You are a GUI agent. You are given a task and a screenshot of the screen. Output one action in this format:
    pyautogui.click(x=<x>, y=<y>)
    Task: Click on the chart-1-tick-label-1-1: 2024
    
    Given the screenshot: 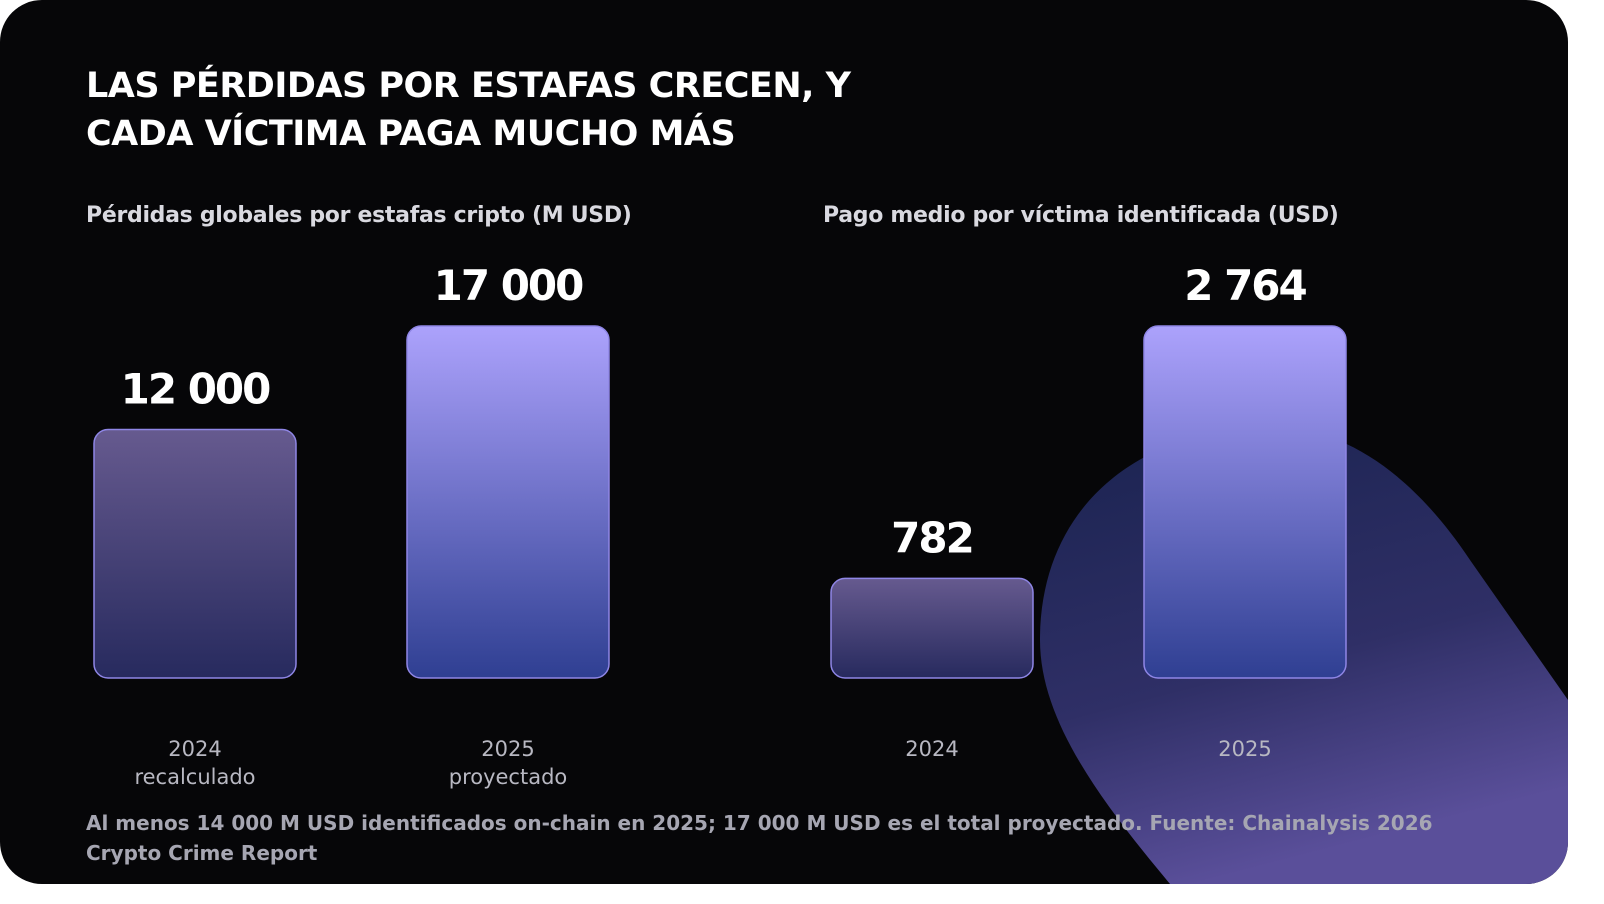 What is the action you would take?
    pyautogui.click(x=194, y=749)
    